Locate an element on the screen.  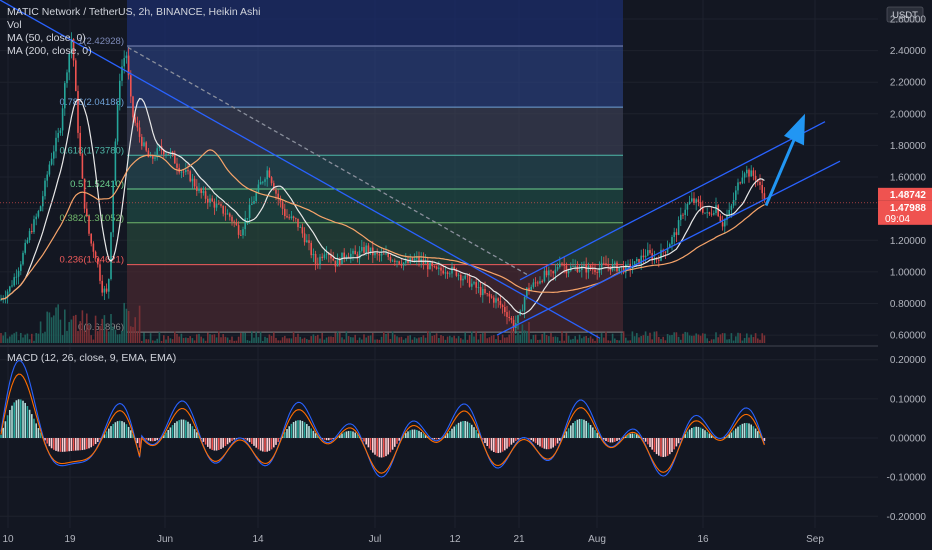
ma200-indicator-label: MA (200, close, 0) is located at coordinates (49, 51).